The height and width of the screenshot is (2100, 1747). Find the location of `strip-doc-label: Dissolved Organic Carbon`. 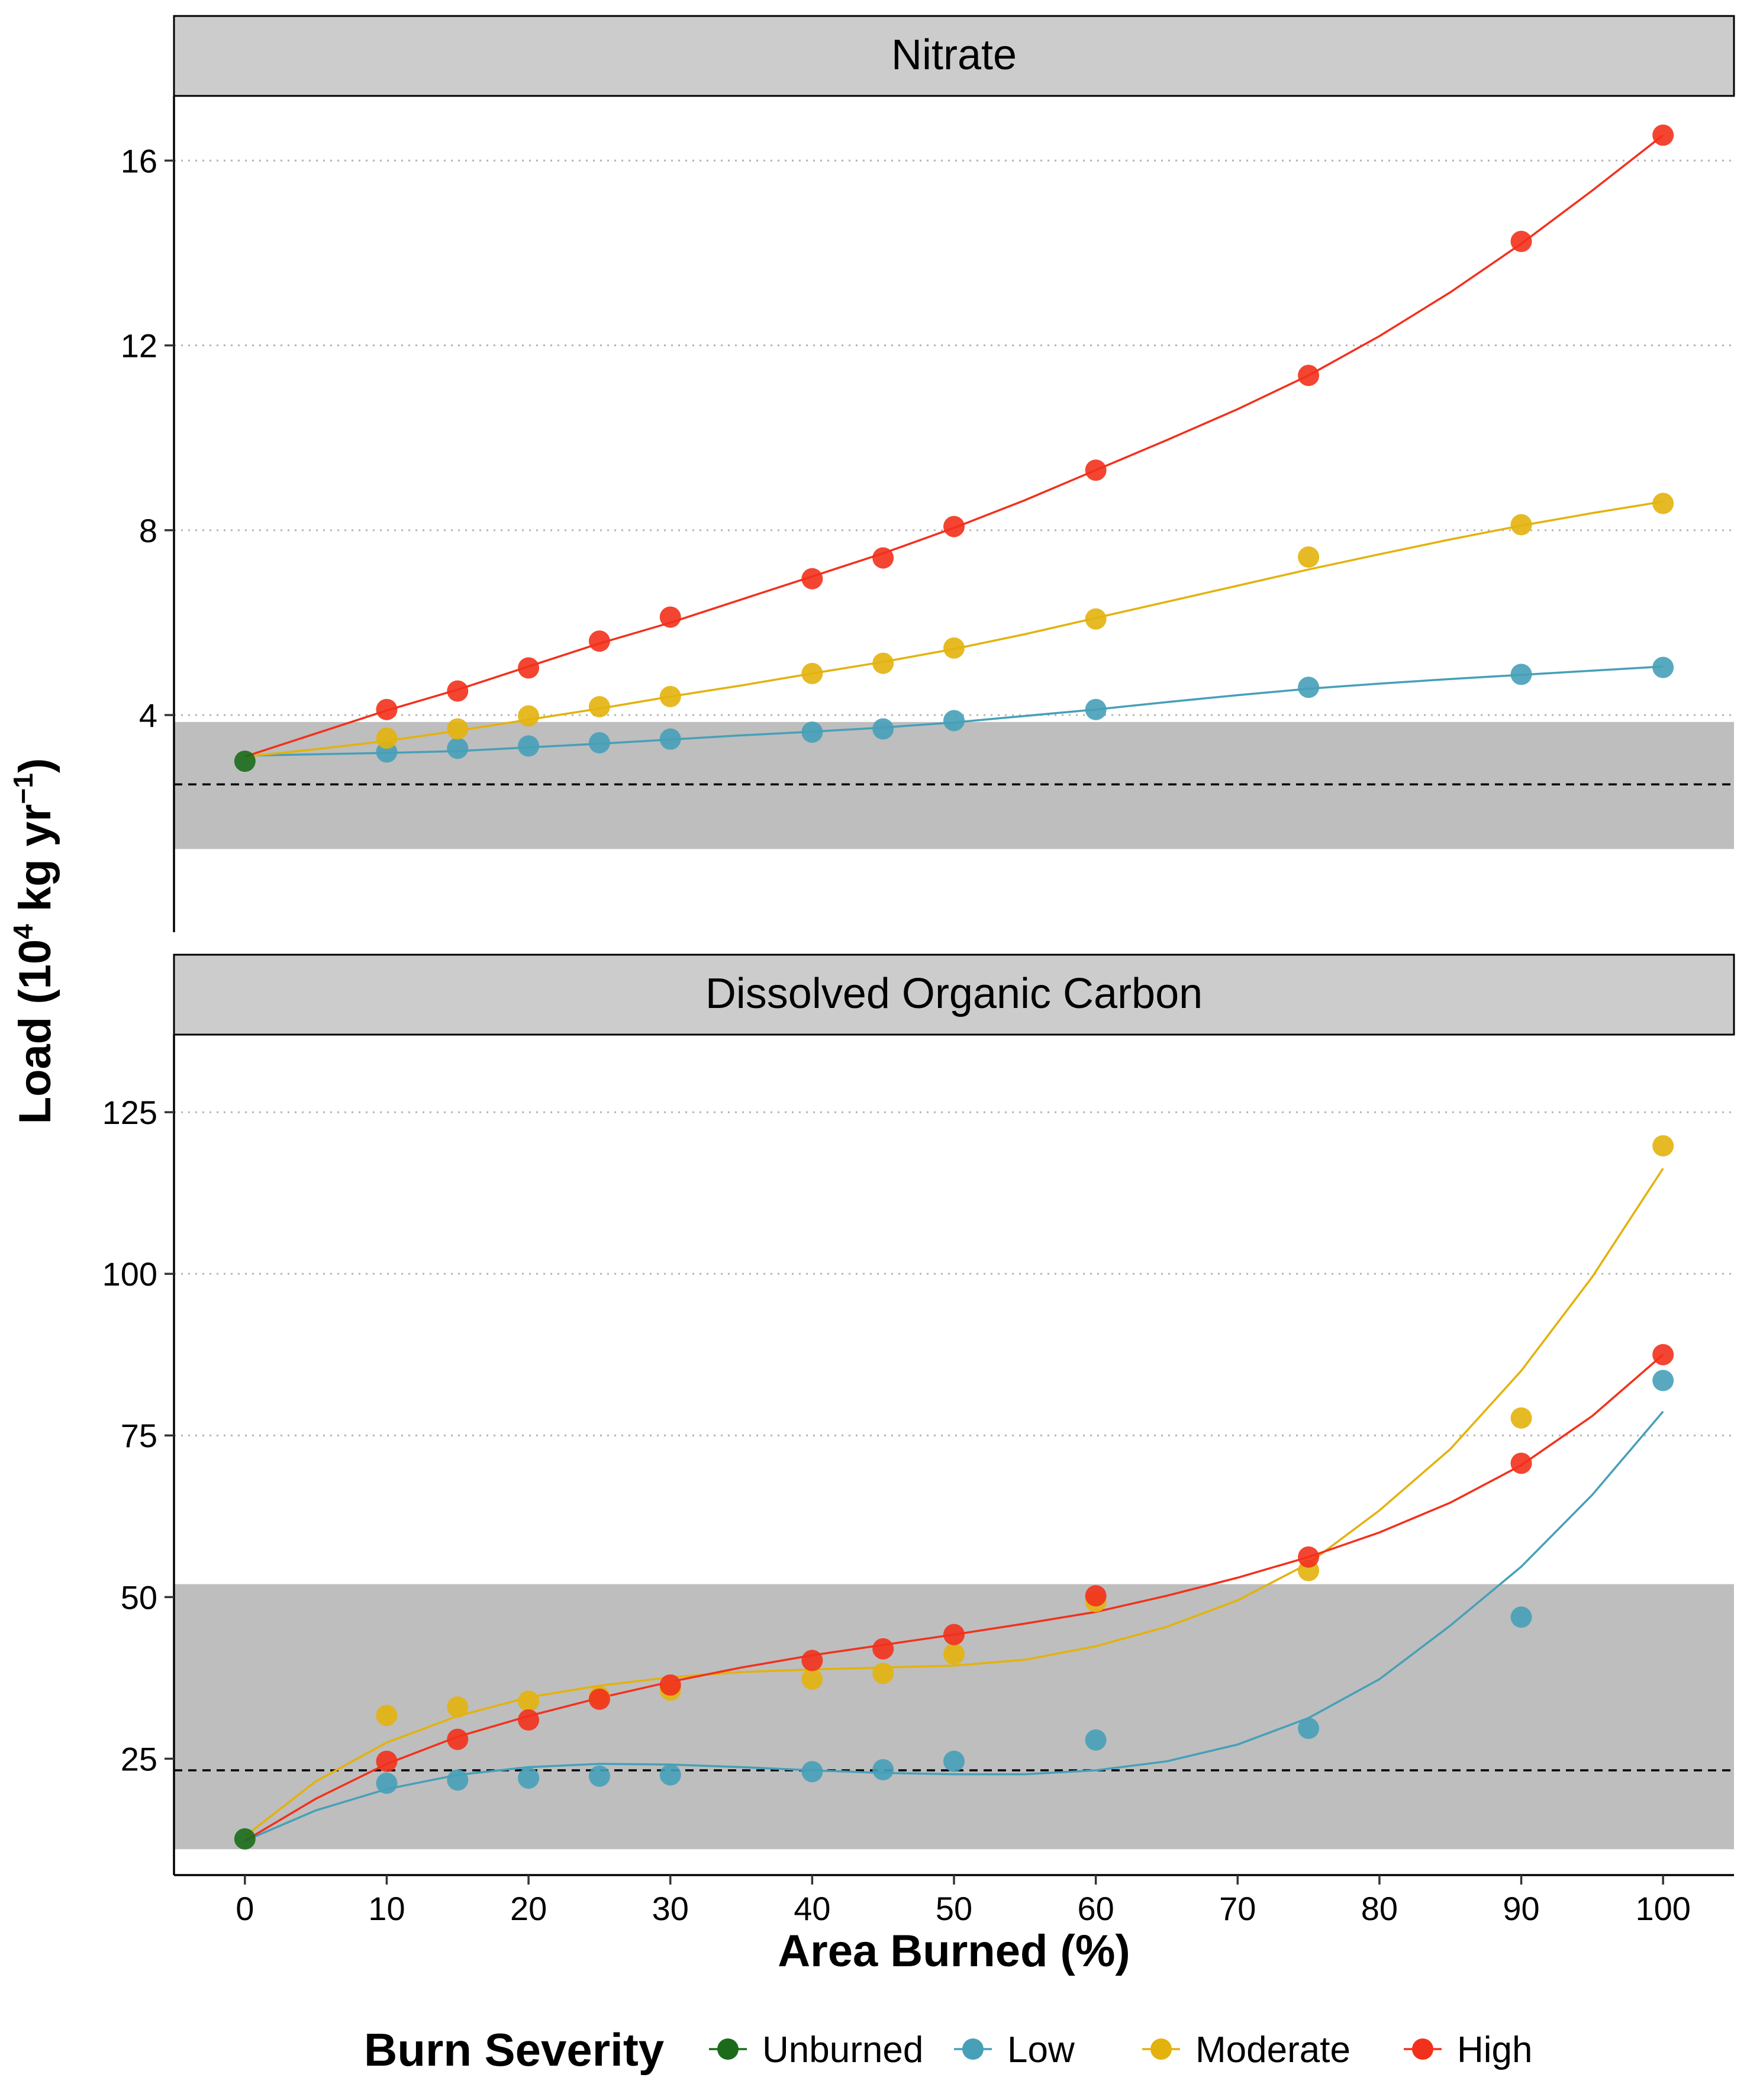

strip-doc-label: Dissolved Organic Carbon is located at coordinates (954, 993).